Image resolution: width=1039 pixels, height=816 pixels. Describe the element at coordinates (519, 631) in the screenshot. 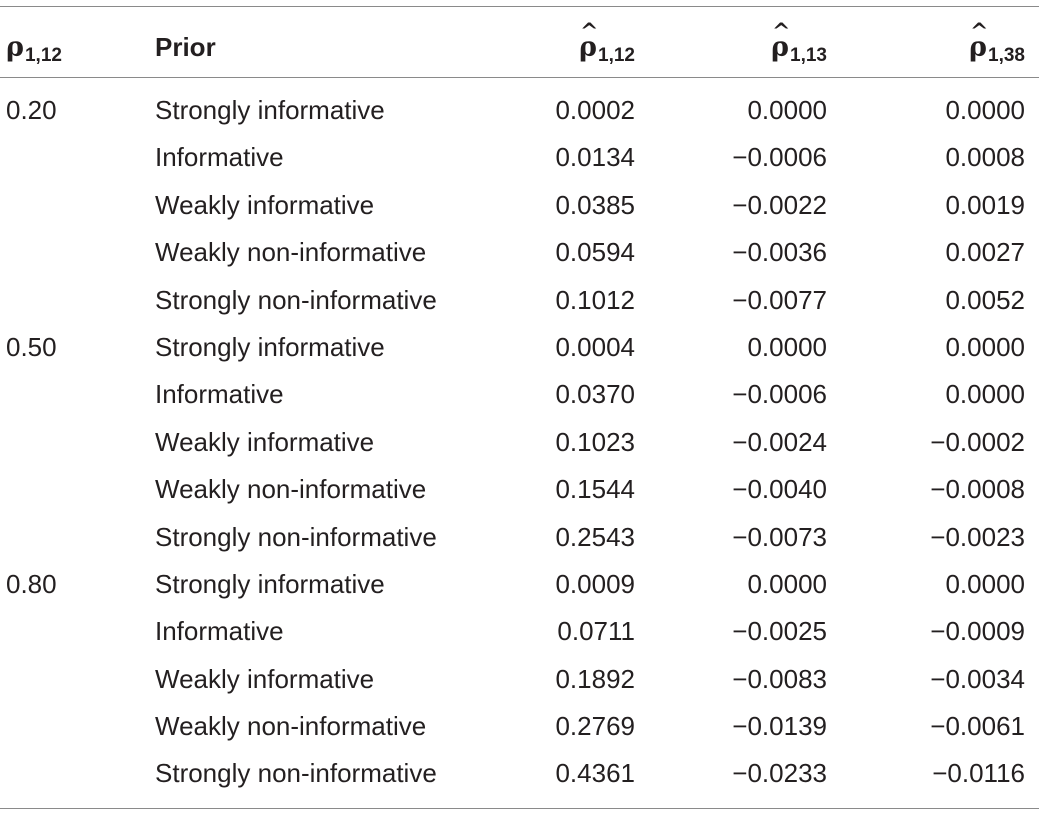

I see `table-row: Informative 0.0711 −0.0025 −0.0009` at that location.